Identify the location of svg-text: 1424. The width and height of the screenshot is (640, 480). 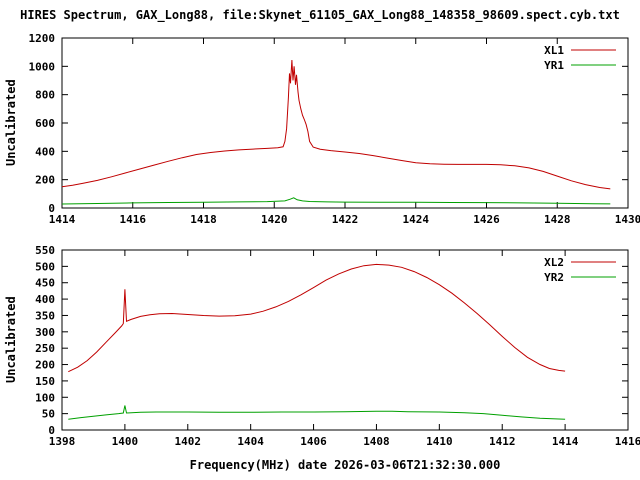
(416, 219).